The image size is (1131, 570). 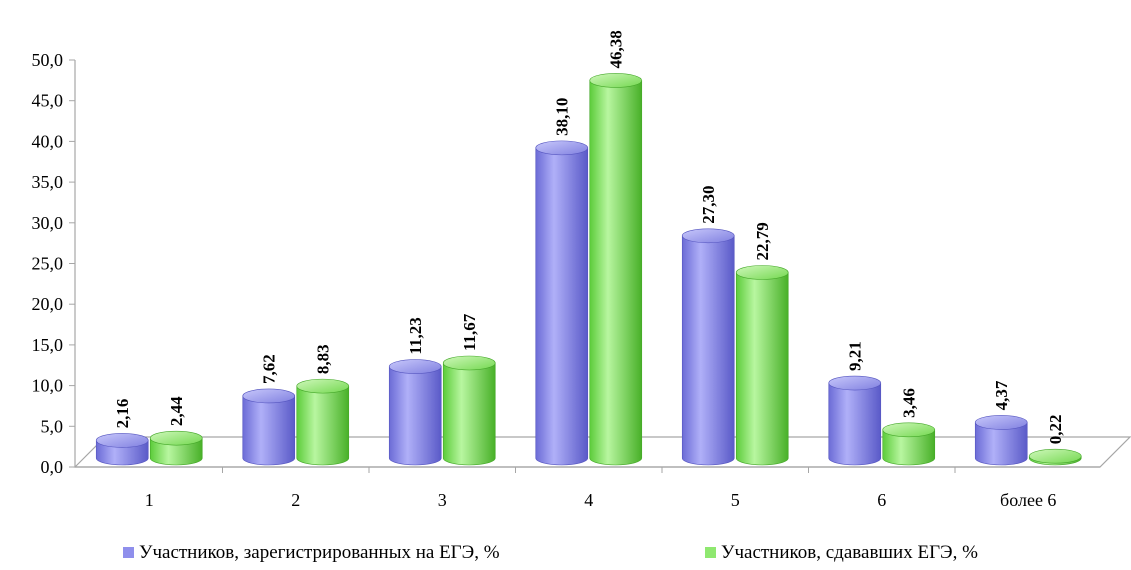 I want to click on x-tick-label: 2, so click(x=295, y=500).